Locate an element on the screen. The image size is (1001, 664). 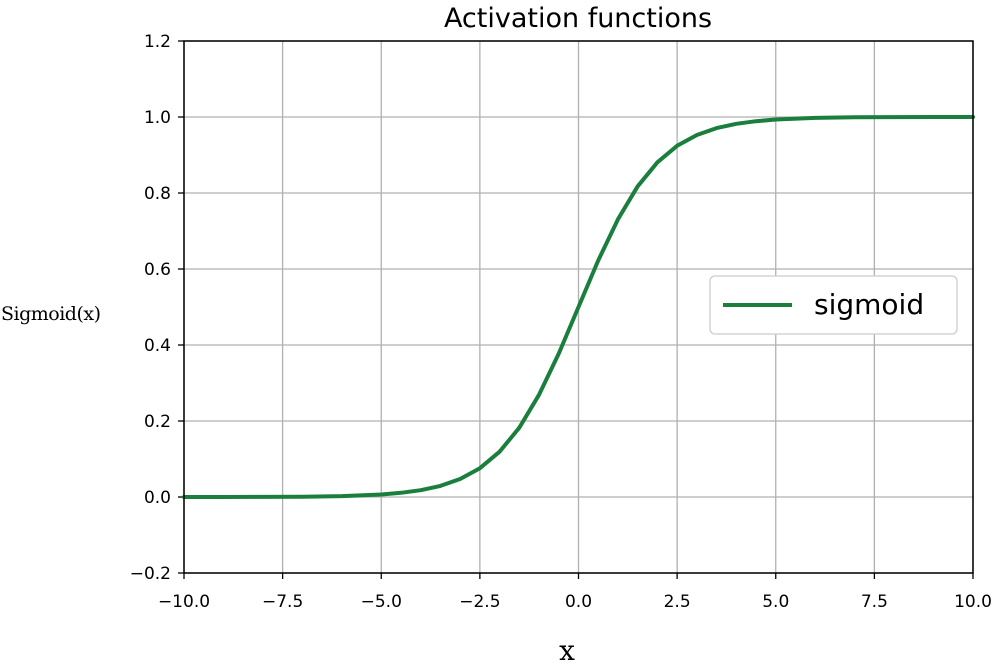
y-tick-label: 0.4 is located at coordinates (157, 346).